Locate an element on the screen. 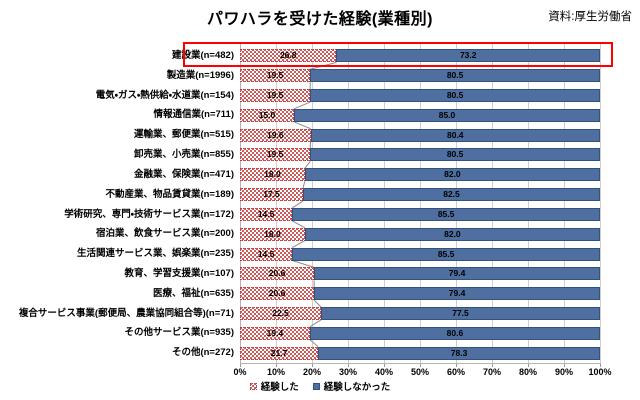  x-axis-tick-label: 30% is located at coordinates (347, 372).